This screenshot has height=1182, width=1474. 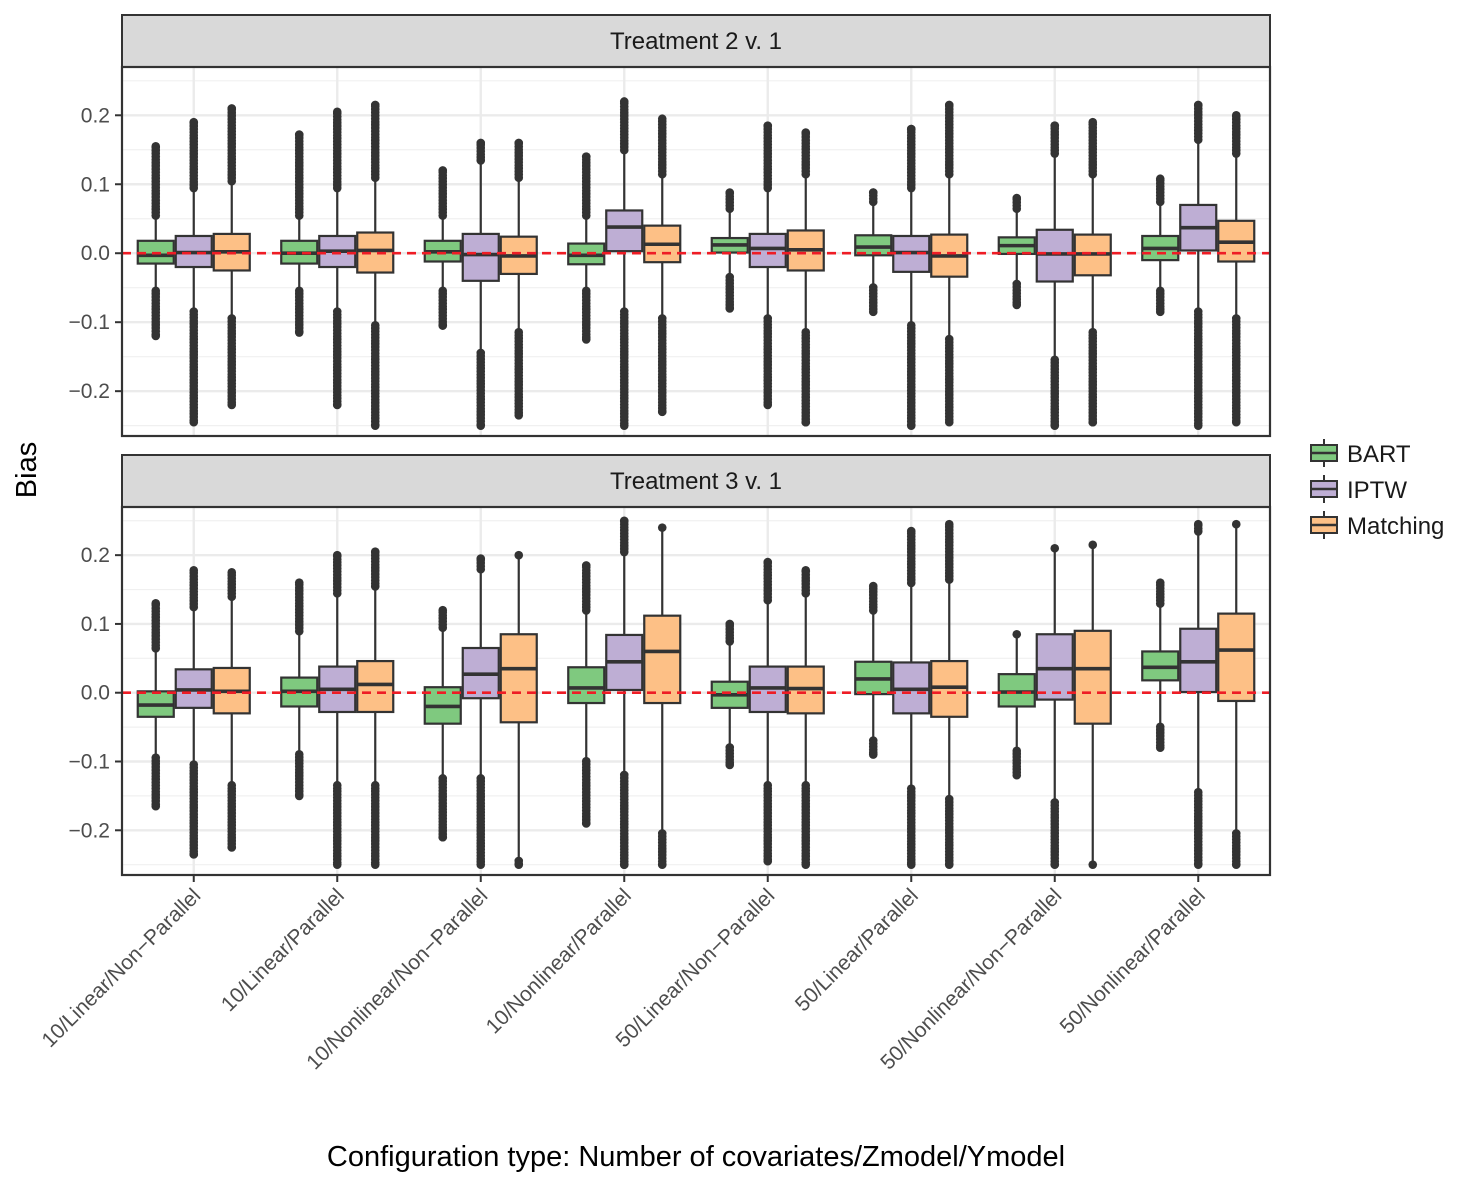 I want to click on panel-strip, so click(x=696, y=41).